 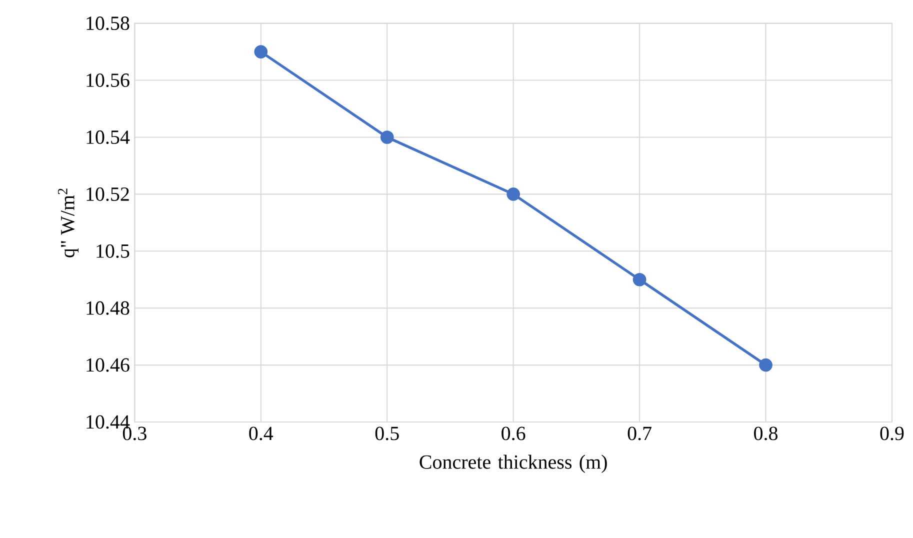 What do you see at coordinates (514, 433) in the screenshot?
I see `x-tick-label: 0.6` at bounding box center [514, 433].